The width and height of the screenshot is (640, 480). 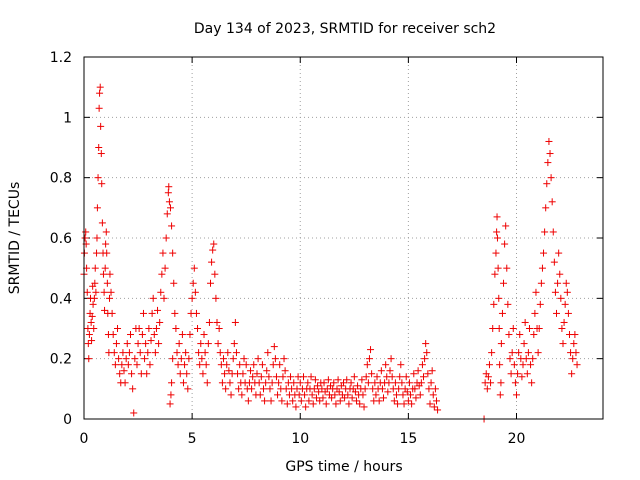 I want to click on y-tick-label: 1, so click(x=67, y=118).